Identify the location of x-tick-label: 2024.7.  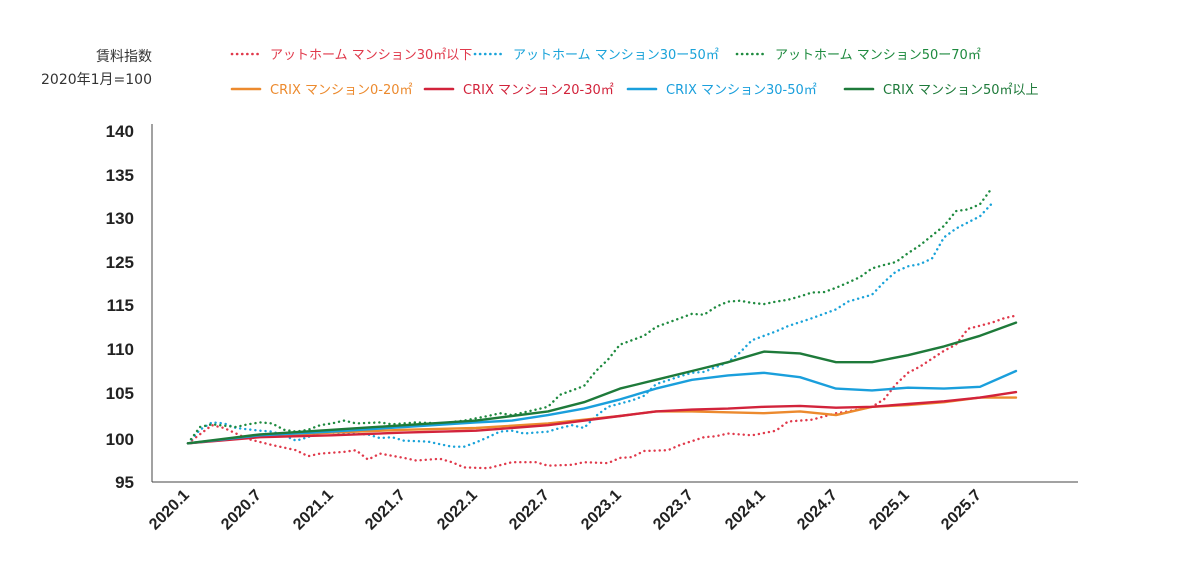
(817, 510).